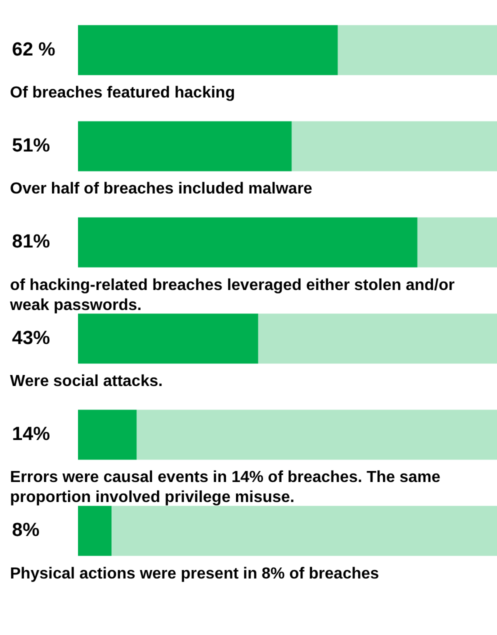  Describe the element at coordinates (225, 487) in the screenshot. I see `y-tick-label: Errors were causal events in 14% of breaches. The same proportion involved privilege misuse.` at that location.